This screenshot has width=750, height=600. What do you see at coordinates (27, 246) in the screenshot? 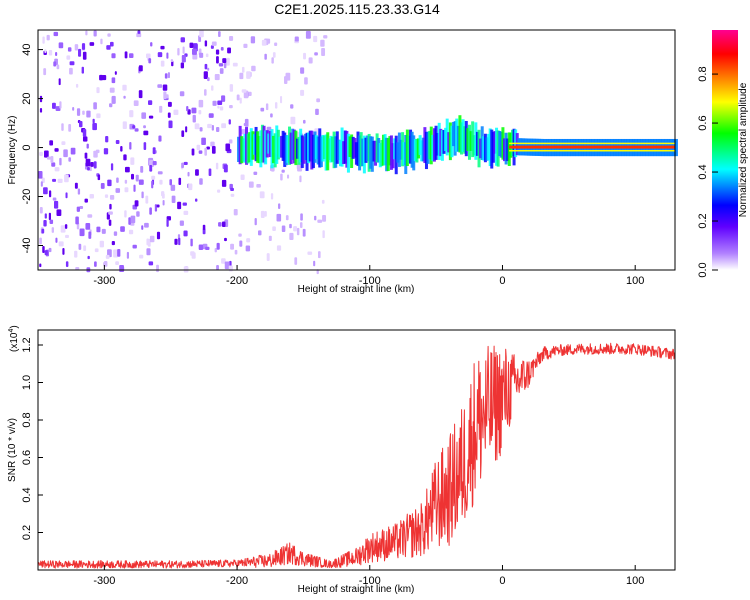
I see `y-tick-label: -40` at bounding box center [27, 246].